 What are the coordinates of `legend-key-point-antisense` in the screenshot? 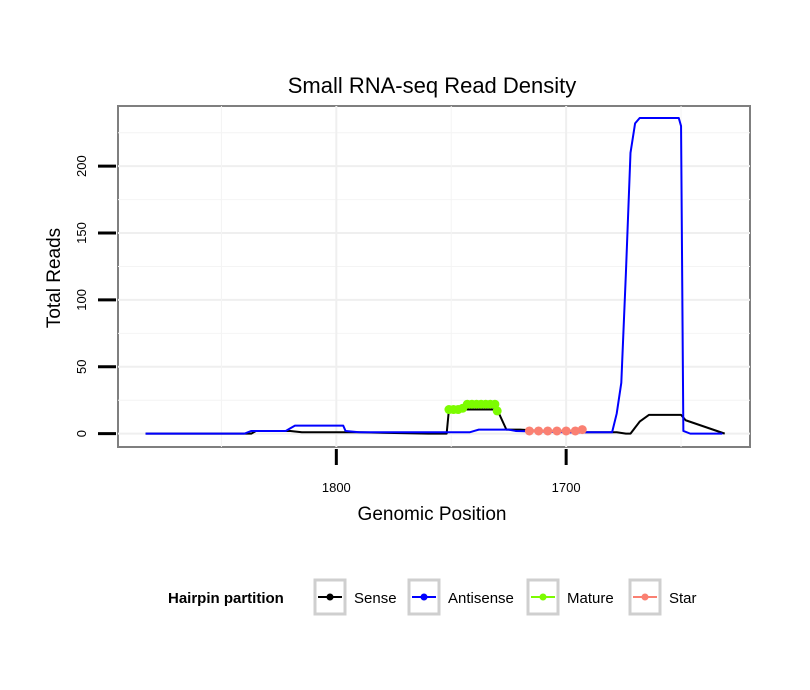 It's located at (424, 597).